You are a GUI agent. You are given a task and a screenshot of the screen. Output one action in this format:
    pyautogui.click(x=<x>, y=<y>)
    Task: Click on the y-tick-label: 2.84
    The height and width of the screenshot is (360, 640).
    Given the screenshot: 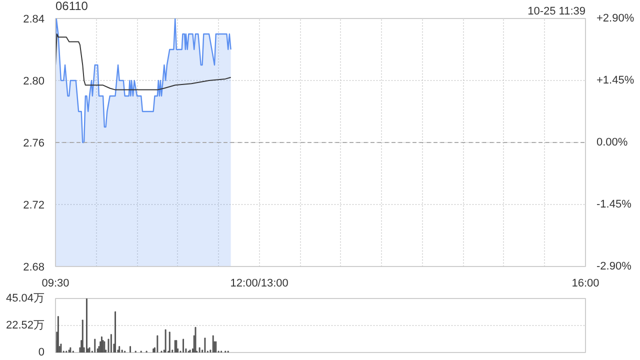 What is the action you would take?
    pyautogui.click(x=34, y=20)
    